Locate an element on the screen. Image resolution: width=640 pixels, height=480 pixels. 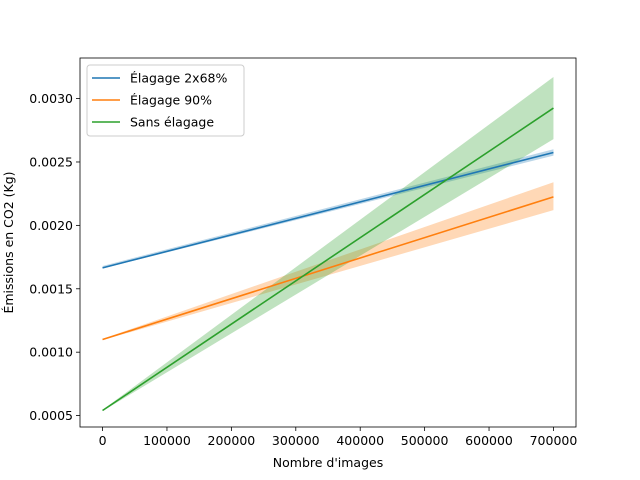
x-axis-label: Nombre d'images is located at coordinates (328, 462).